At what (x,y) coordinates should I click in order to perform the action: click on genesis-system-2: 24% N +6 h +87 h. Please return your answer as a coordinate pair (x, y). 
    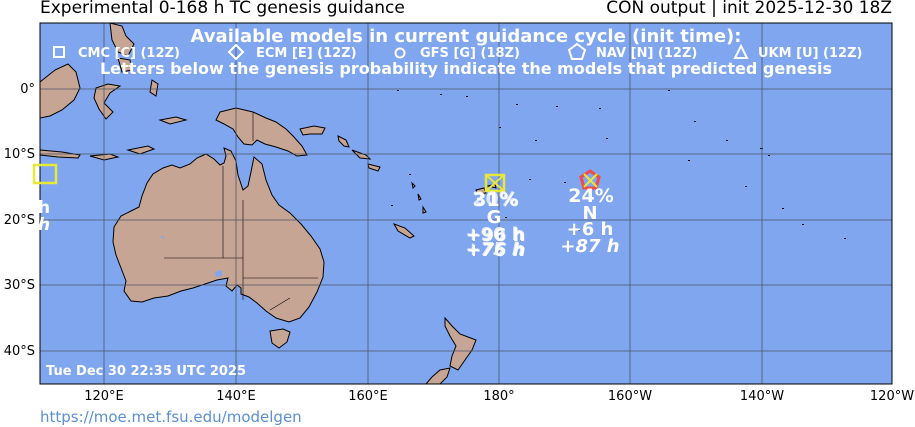
    Looking at the image, I should click on (590, 213).